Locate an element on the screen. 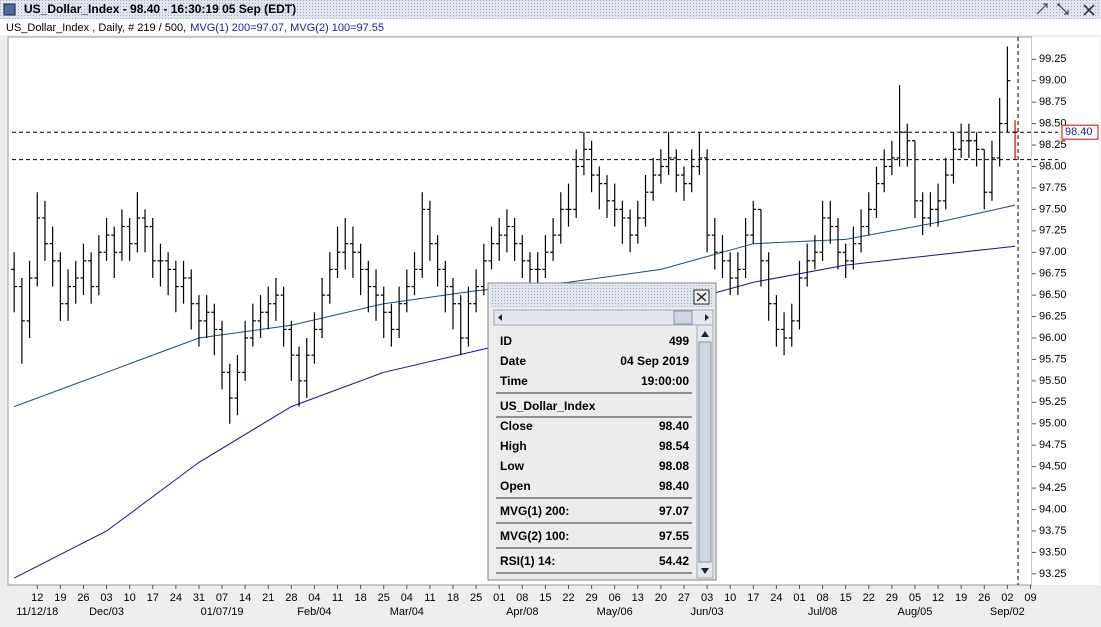 This screenshot has height=627, width=1101. price-label-box is located at coordinates (1080, 132).